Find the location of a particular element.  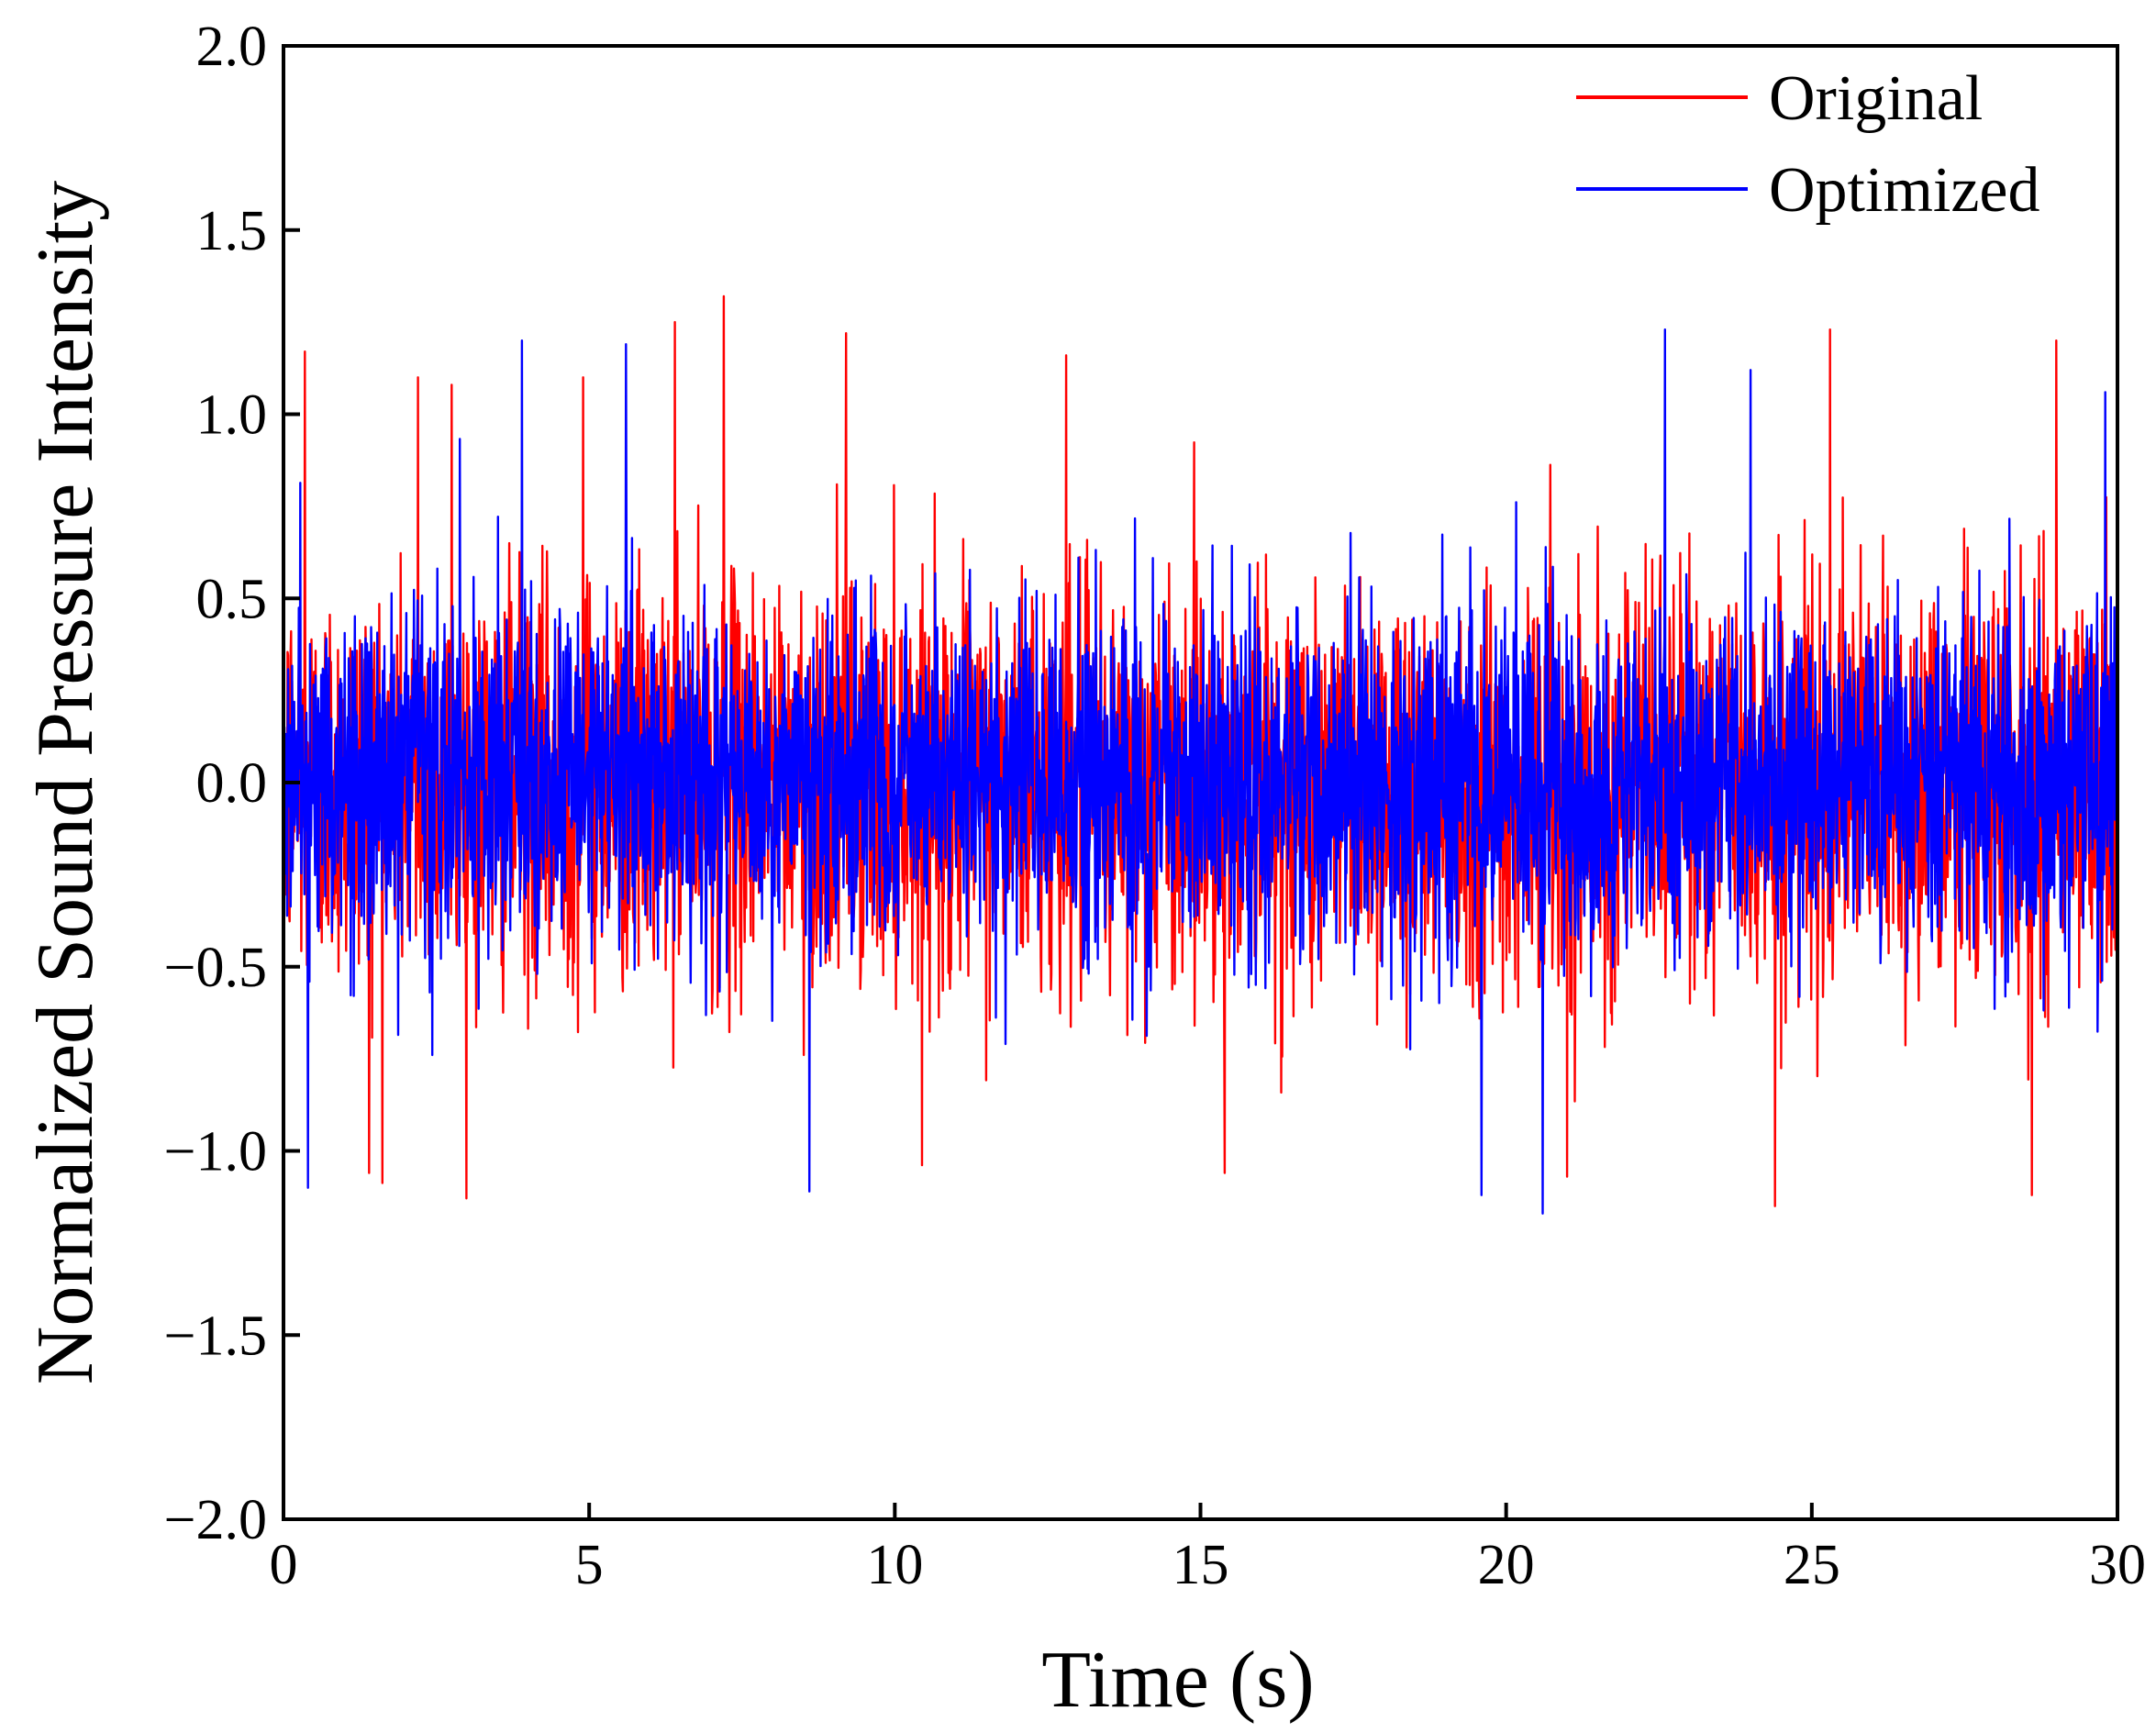

legend: Original Optimized is located at coordinates (1808, 144).